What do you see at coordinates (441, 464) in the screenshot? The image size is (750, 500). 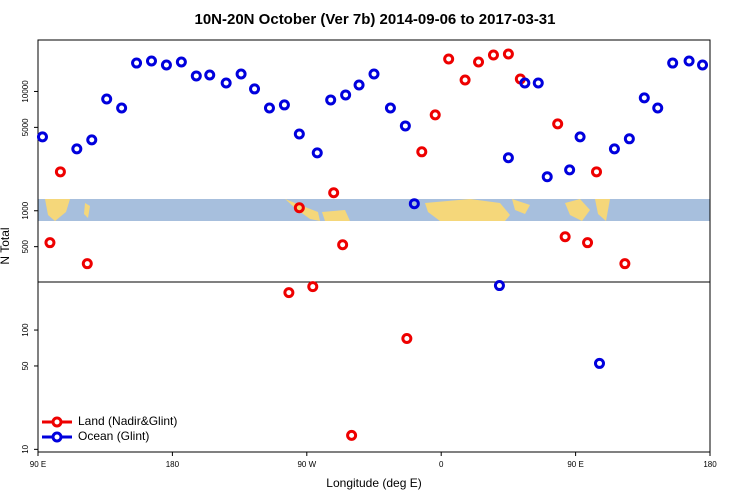 I see `x-tick-label: 0` at bounding box center [441, 464].